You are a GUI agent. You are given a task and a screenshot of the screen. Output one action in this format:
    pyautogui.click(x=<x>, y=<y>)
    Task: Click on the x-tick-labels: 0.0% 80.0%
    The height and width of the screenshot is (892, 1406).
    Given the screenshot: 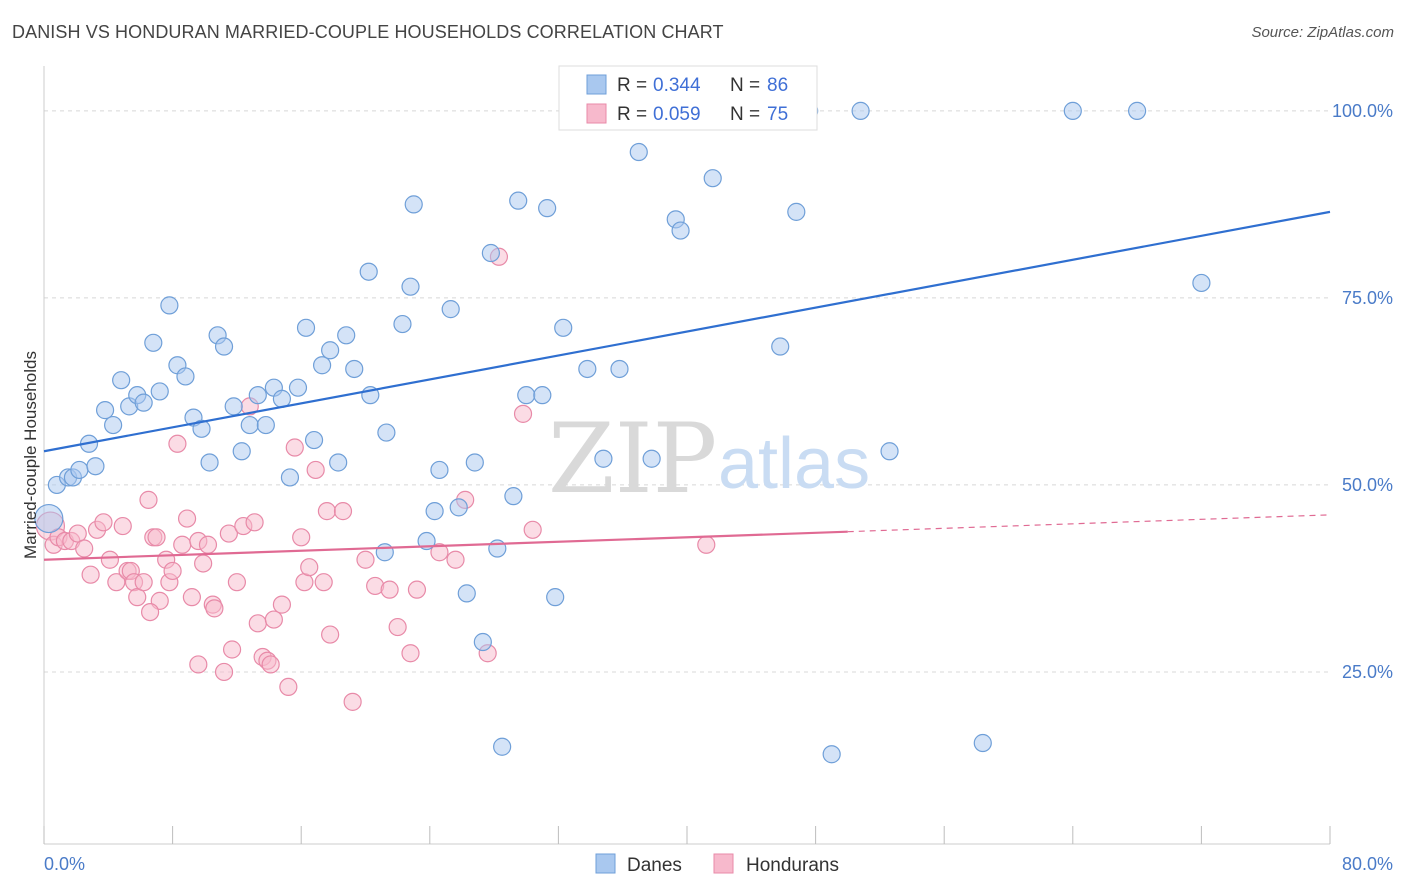 What is the action you would take?
    pyautogui.click(x=718, y=864)
    